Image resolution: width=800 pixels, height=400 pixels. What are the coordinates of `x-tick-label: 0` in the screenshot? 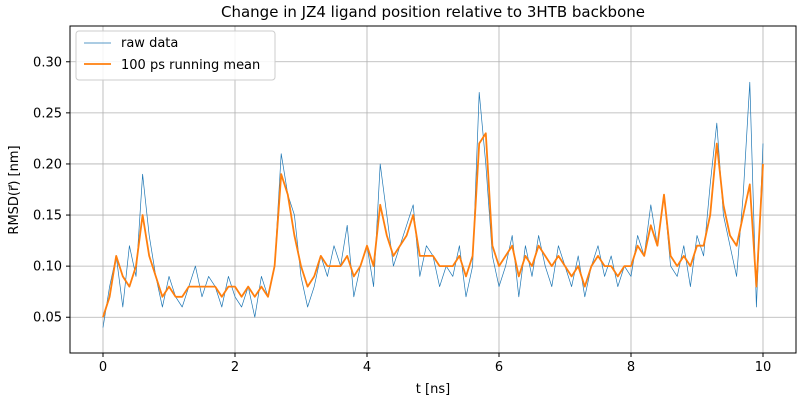 It's located at (103, 367).